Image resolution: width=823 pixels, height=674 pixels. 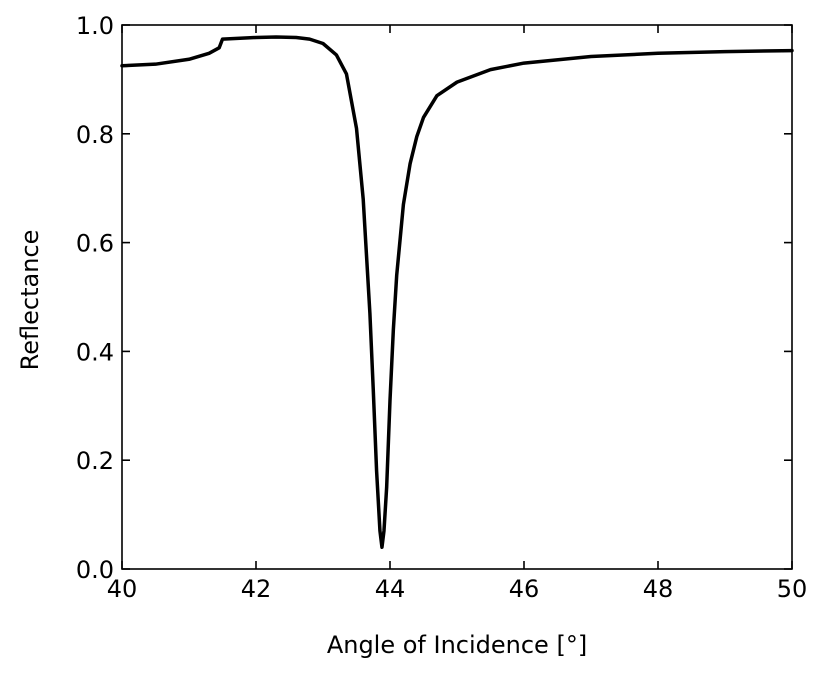 I want to click on y-tick-label: 1.0, so click(x=95, y=26).